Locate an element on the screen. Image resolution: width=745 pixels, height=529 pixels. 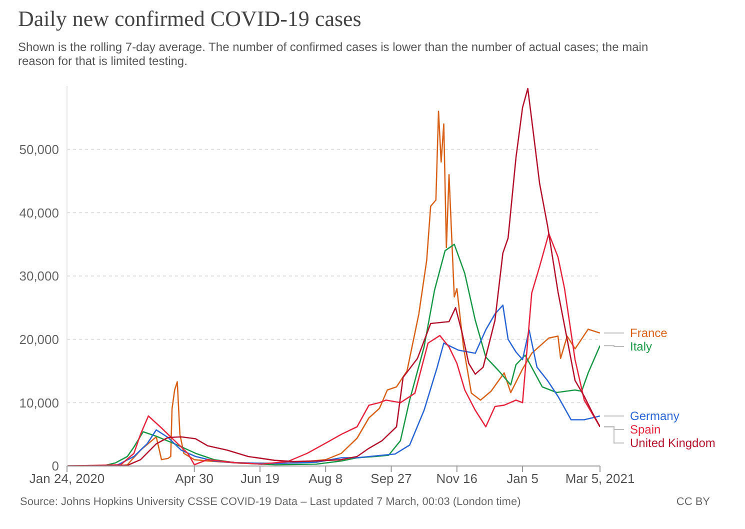
text: France is located at coordinates (649, 333).